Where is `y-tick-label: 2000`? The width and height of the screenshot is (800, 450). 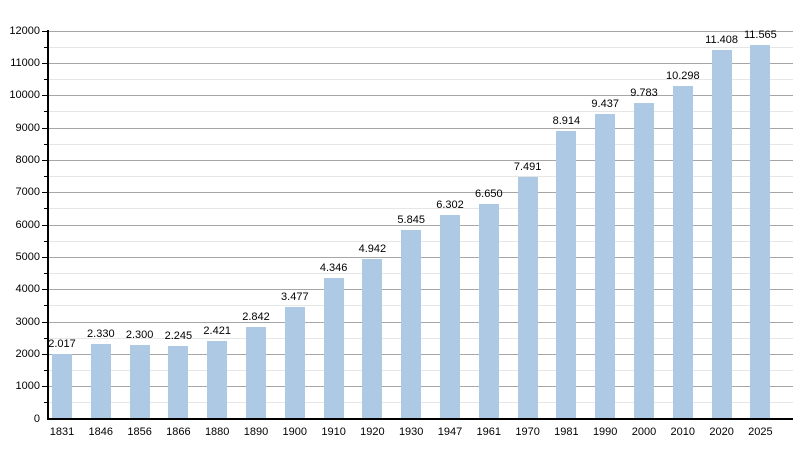 y-tick-label: 2000 is located at coordinates (27, 353).